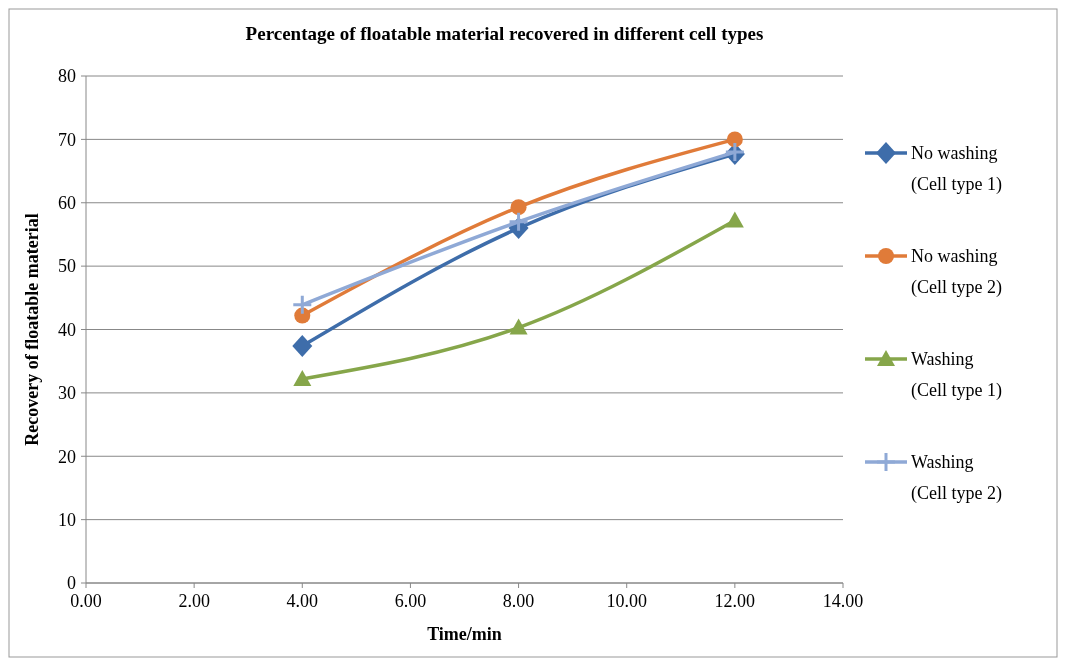 The width and height of the screenshot is (1067, 667). I want to click on y-tick-label: 40, so click(67, 329).